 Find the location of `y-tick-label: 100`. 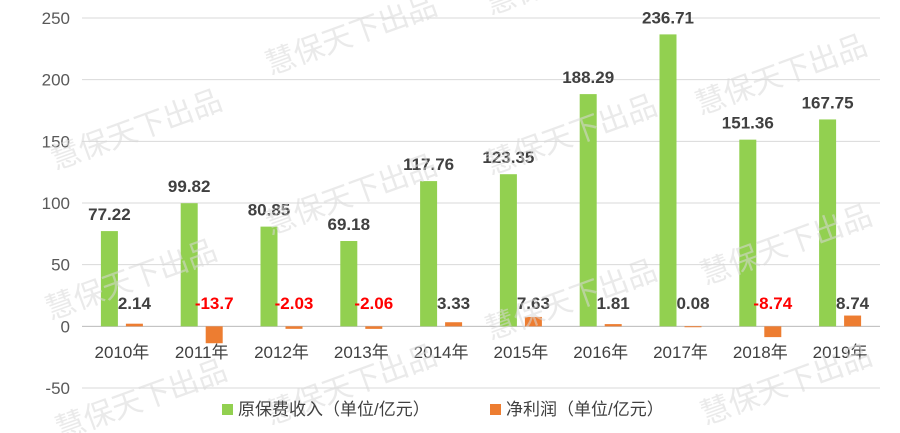

y-tick-label: 100 is located at coordinates (56, 203).